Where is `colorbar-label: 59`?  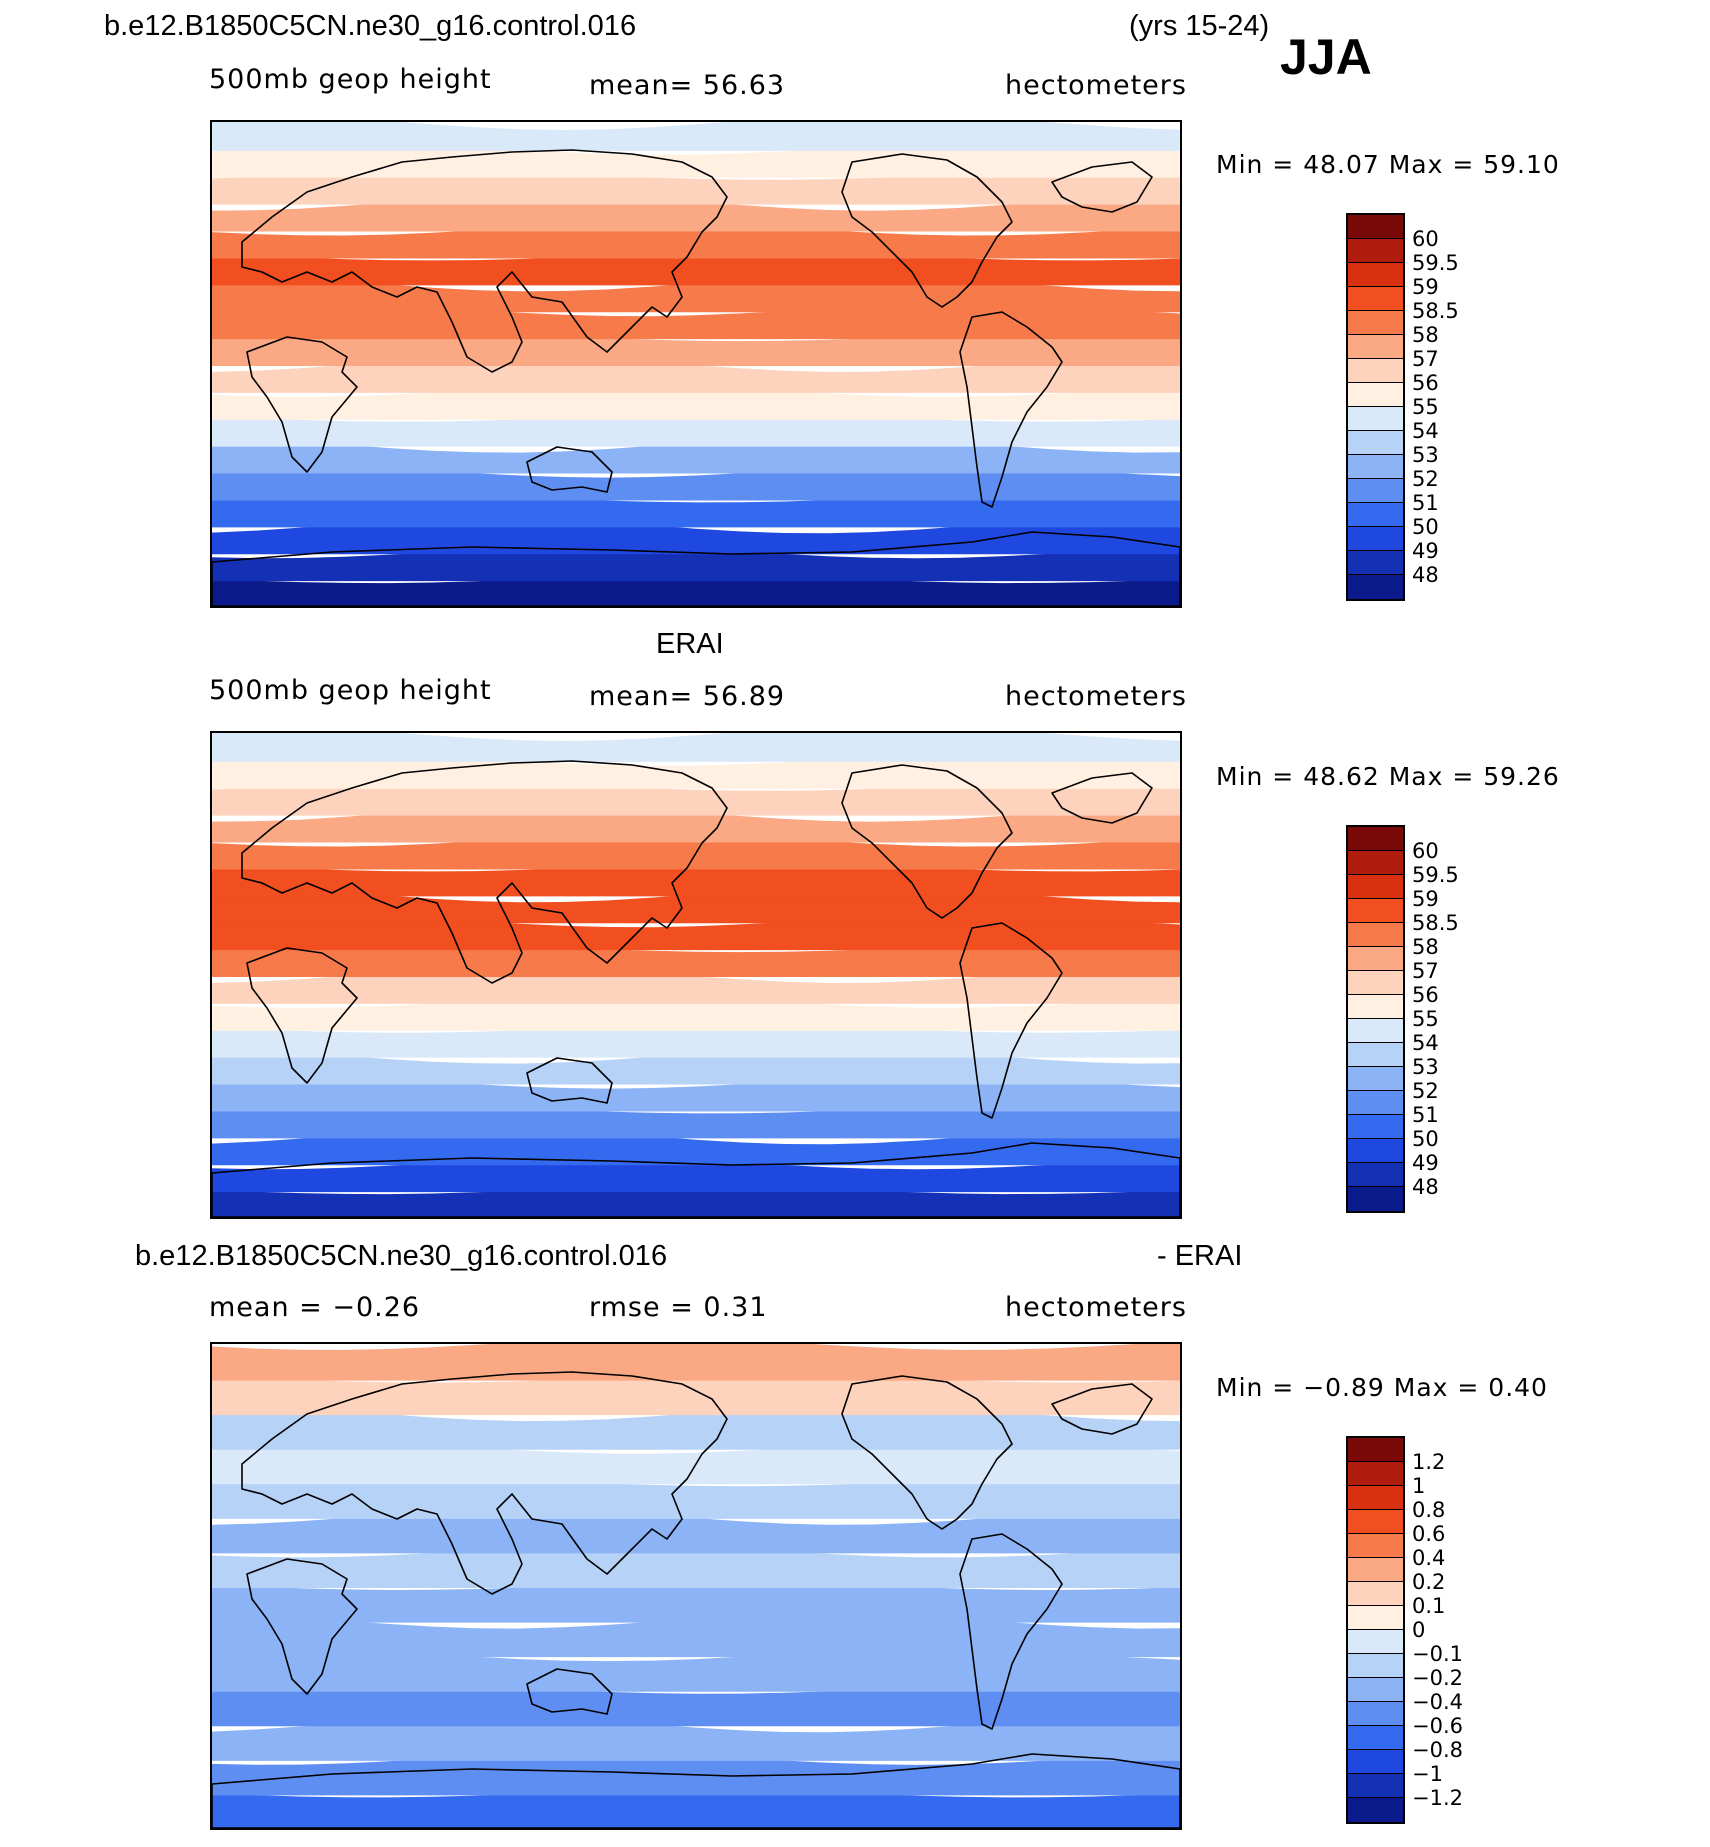 colorbar-label: 59 is located at coordinates (1425, 287).